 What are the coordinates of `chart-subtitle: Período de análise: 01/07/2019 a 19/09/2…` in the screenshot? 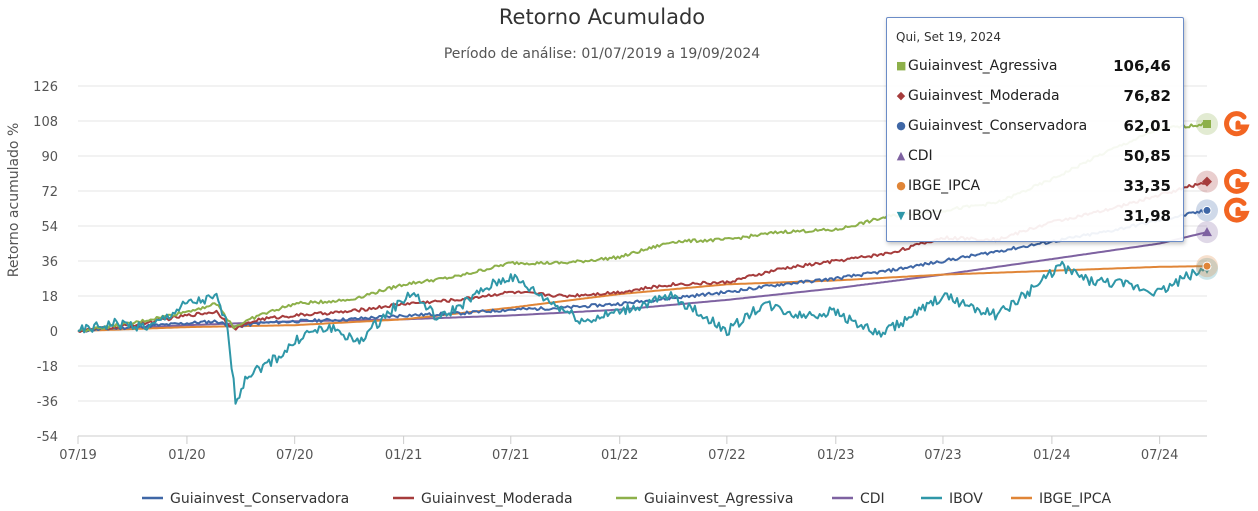 It's located at (602, 54).